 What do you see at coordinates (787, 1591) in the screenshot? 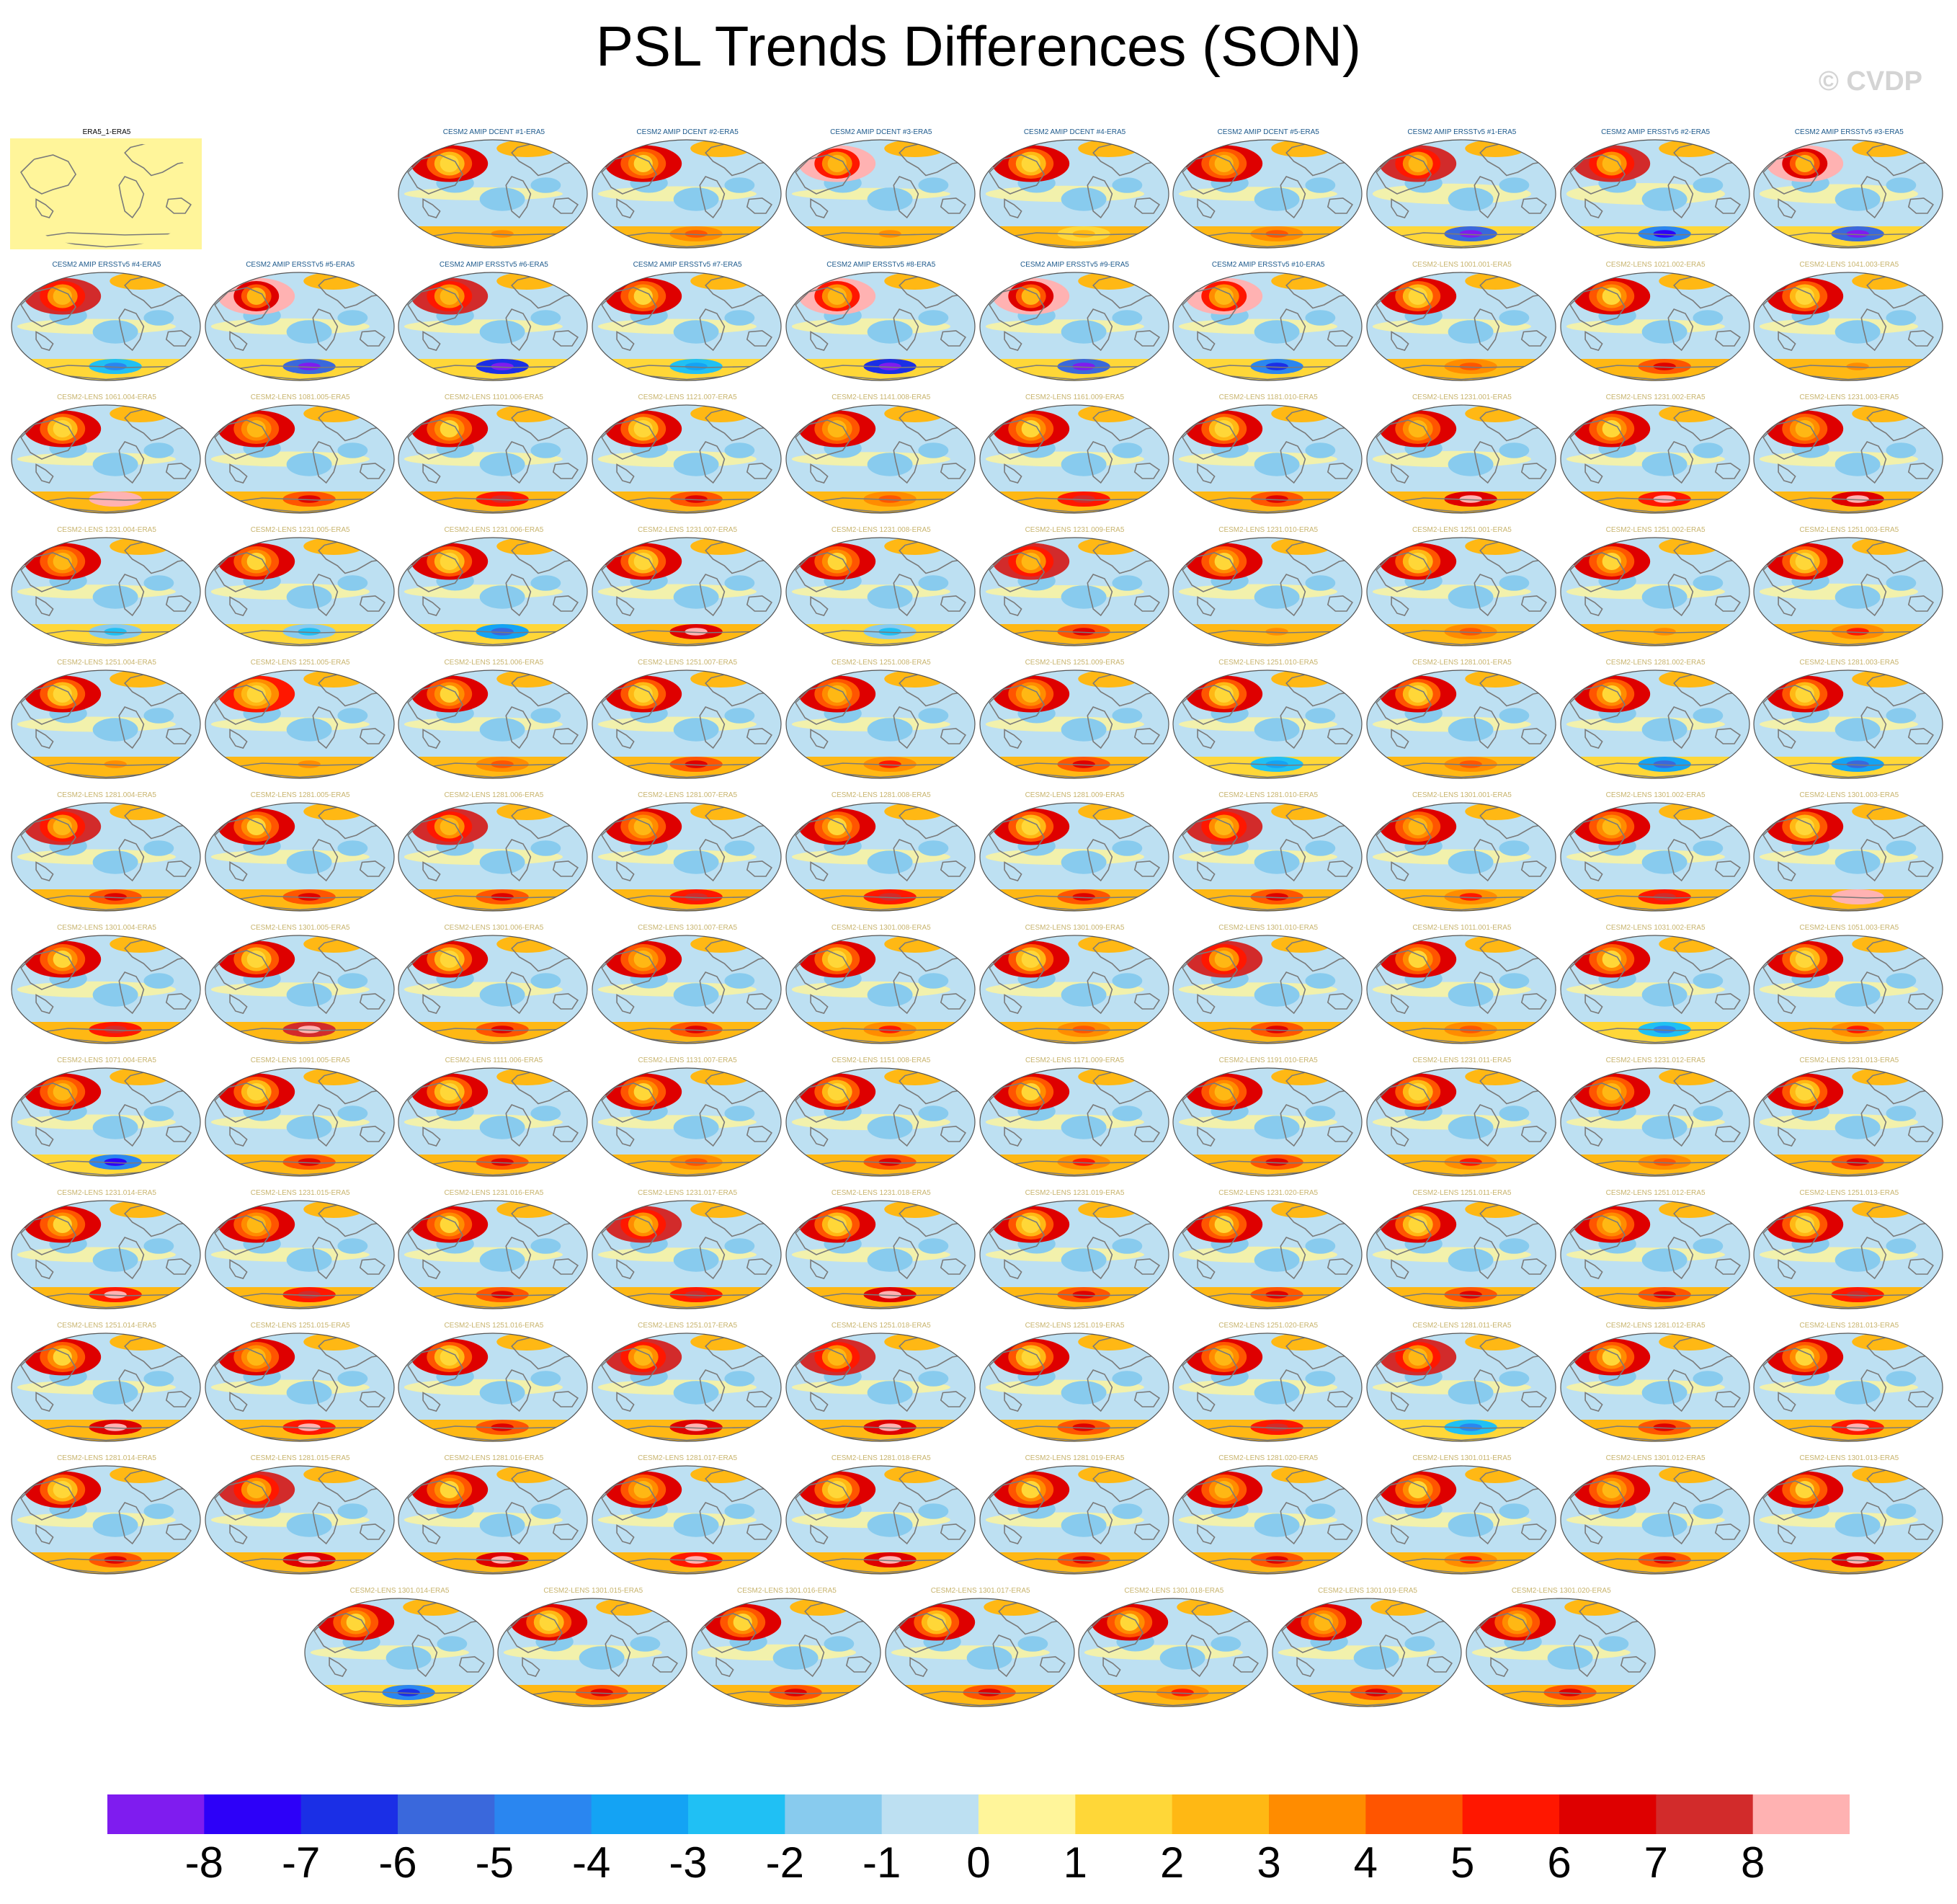
I see `panel-title: CESM2-LENS 1301.016-ERA5` at bounding box center [787, 1591].